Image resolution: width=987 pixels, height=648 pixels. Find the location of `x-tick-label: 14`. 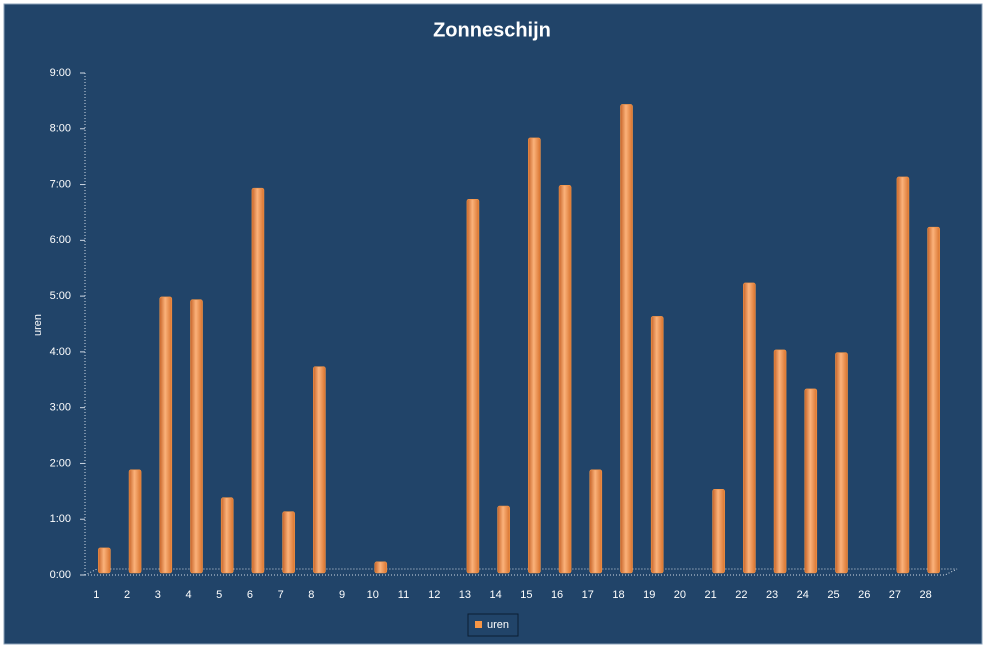

x-tick-label: 14 is located at coordinates (496, 595).